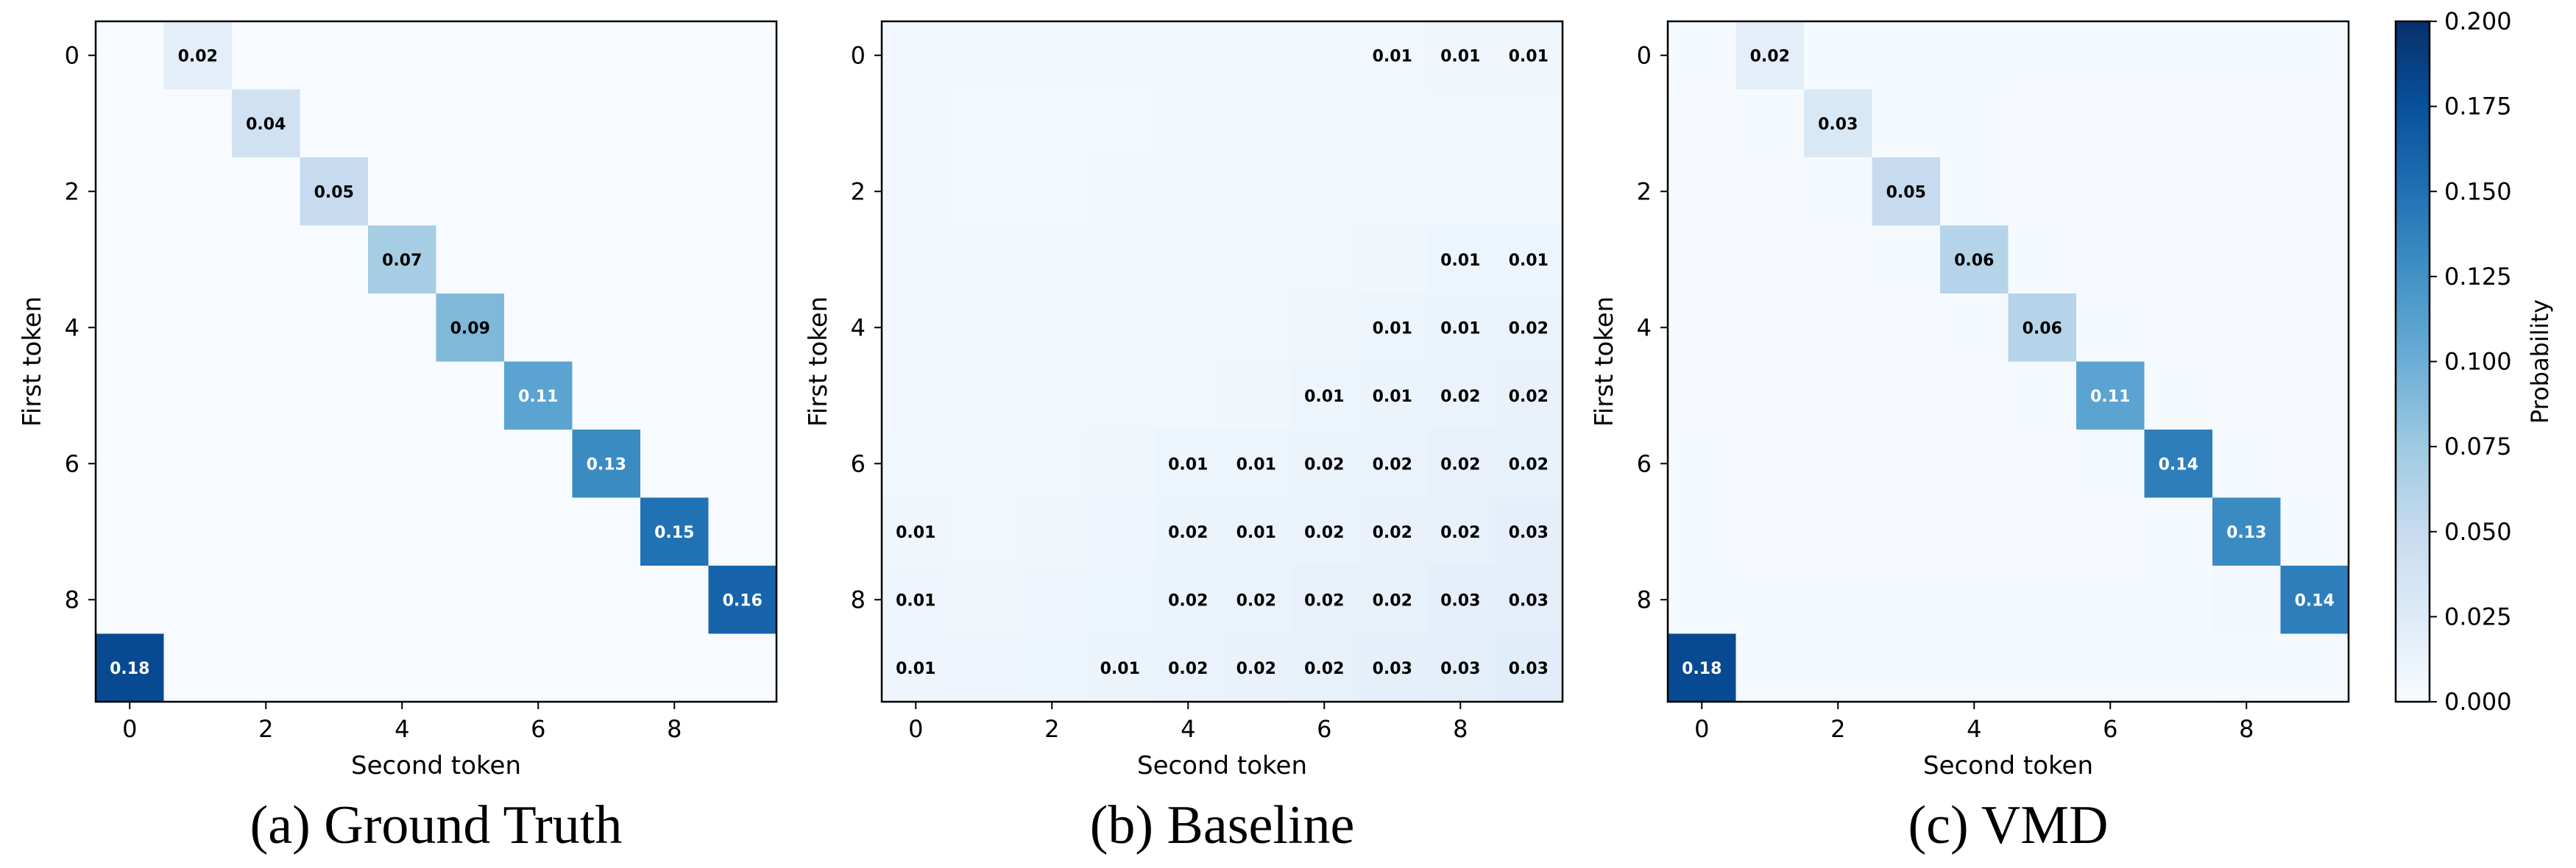 This screenshot has height=868, width=2576. Describe the element at coordinates (1222, 765) in the screenshot. I see `x-axis-label: Second token` at that location.